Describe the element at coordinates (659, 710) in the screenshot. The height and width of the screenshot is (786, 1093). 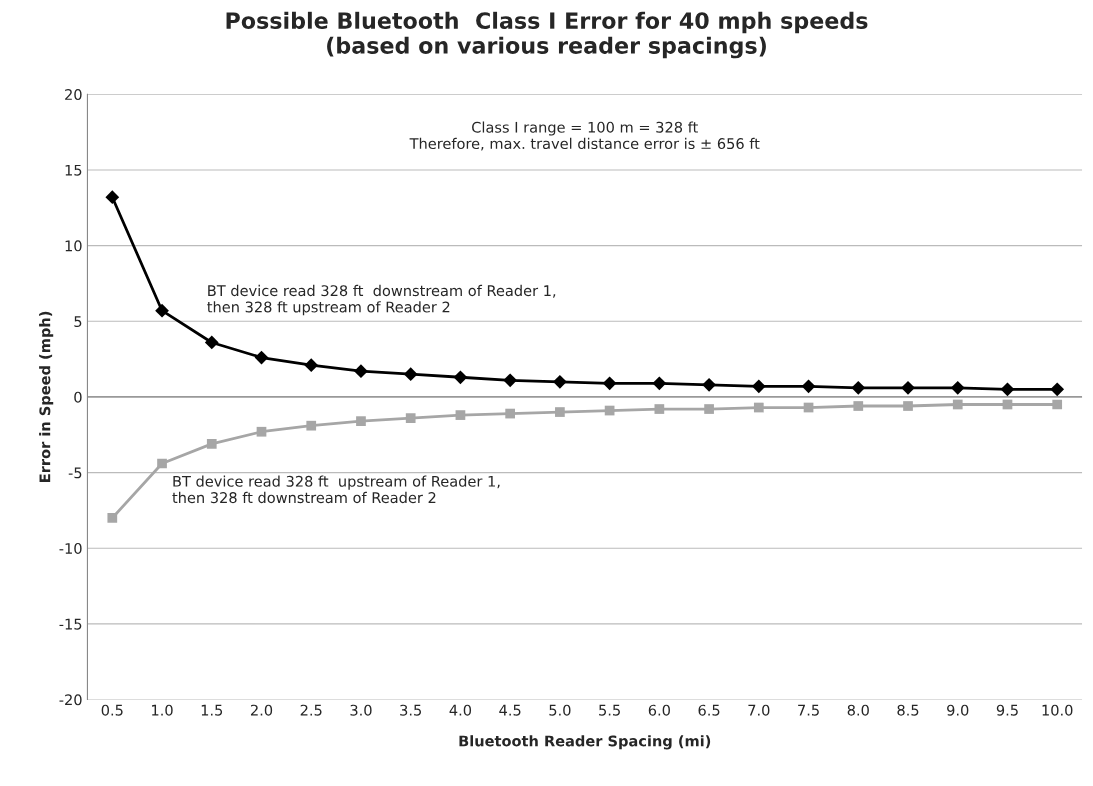
I see `x-tick-label: 6.0` at that location.